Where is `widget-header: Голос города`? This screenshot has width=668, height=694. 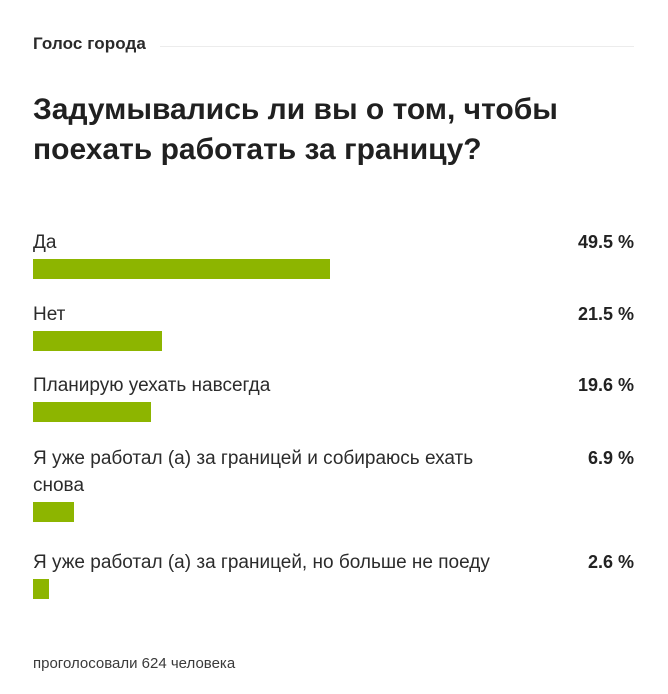
widget-header: Голос города is located at coordinates (333, 44).